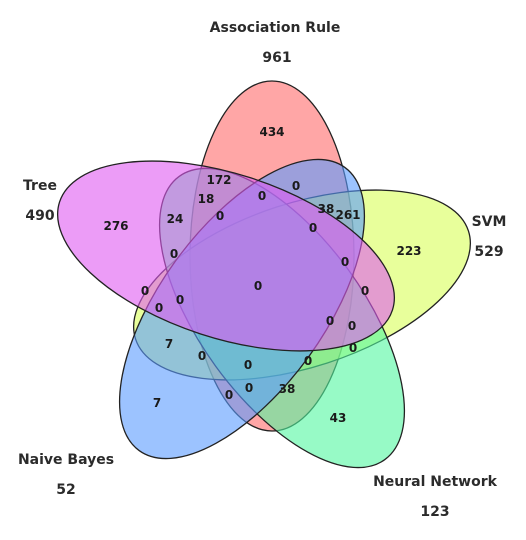  What do you see at coordinates (39, 216) in the screenshot?
I see `set-total-tree: 490` at bounding box center [39, 216].